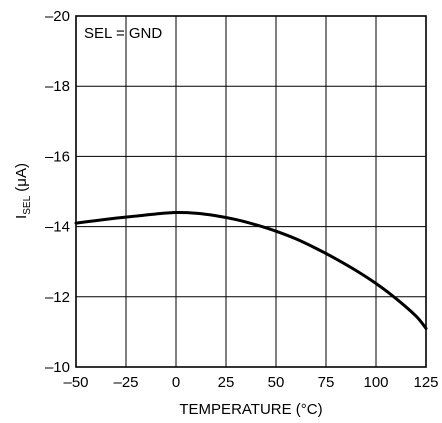 The image size is (442, 423). Describe the element at coordinates (57, 16) in the screenshot. I see `y-tick-label: –20` at that location.